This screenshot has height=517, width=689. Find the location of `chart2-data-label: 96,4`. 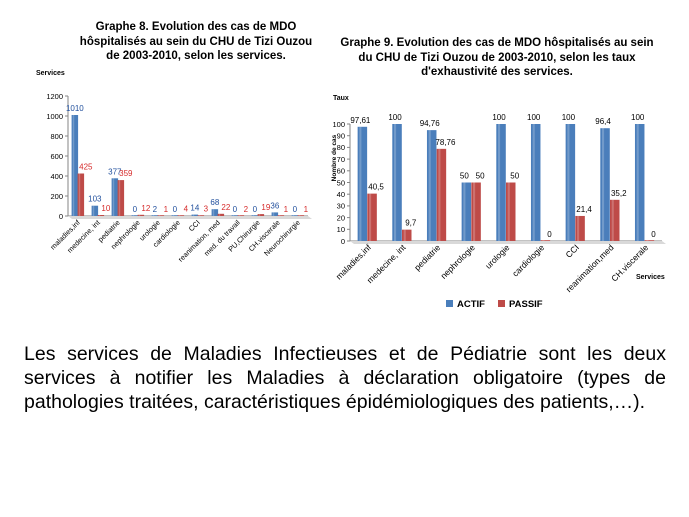

chart2-data-label: 96,4 is located at coordinates (603, 121).